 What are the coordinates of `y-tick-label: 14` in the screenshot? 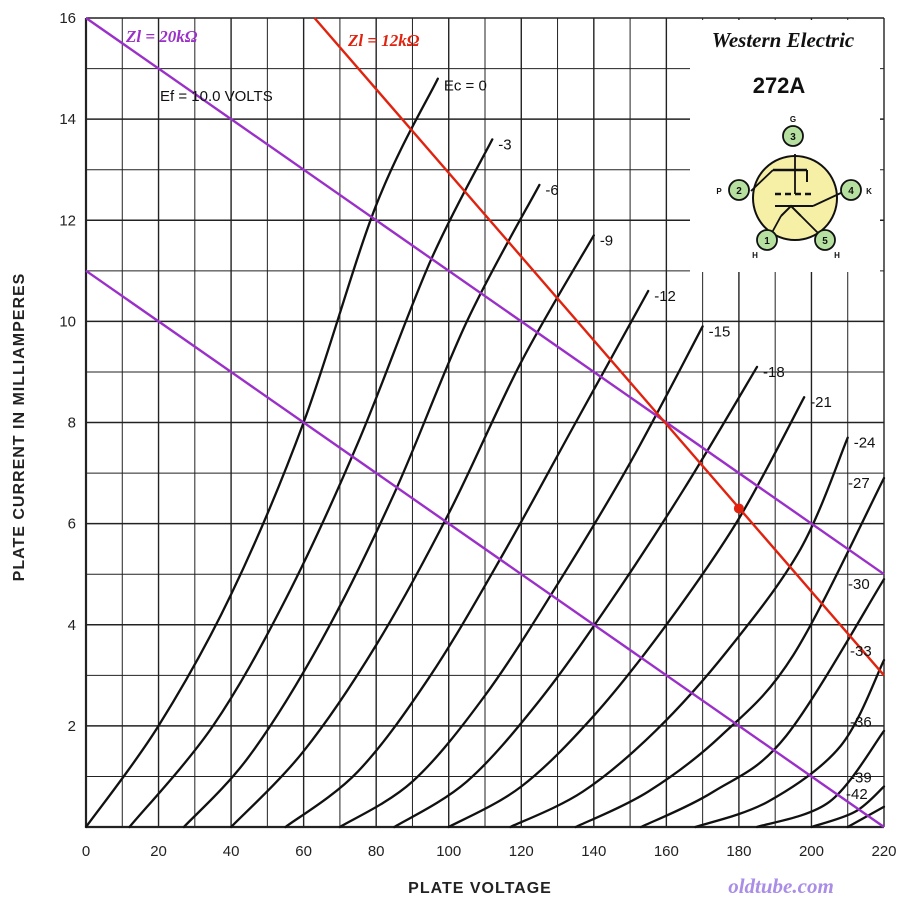 It's located at (67, 119).